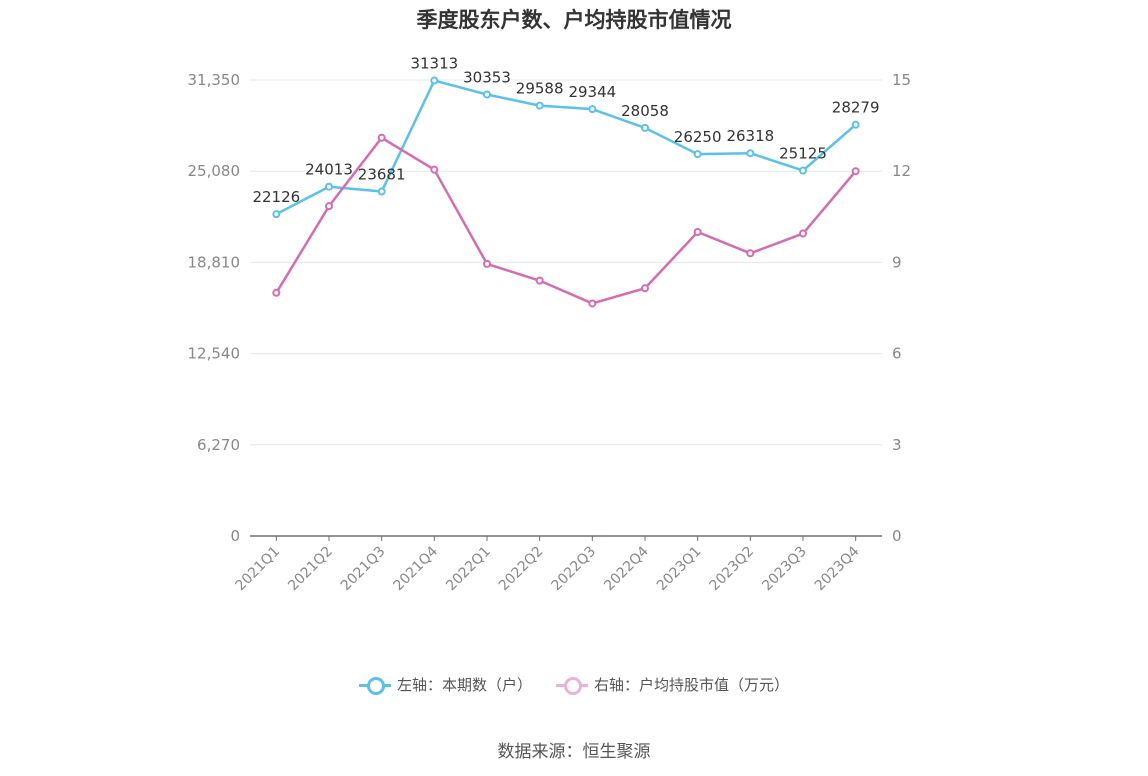 Image resolution: width=1148 pixels, height=776 pixels. Describe the element at coordinates (374, 685) in the screenshot. I see `legend-swatch-left` at that location.